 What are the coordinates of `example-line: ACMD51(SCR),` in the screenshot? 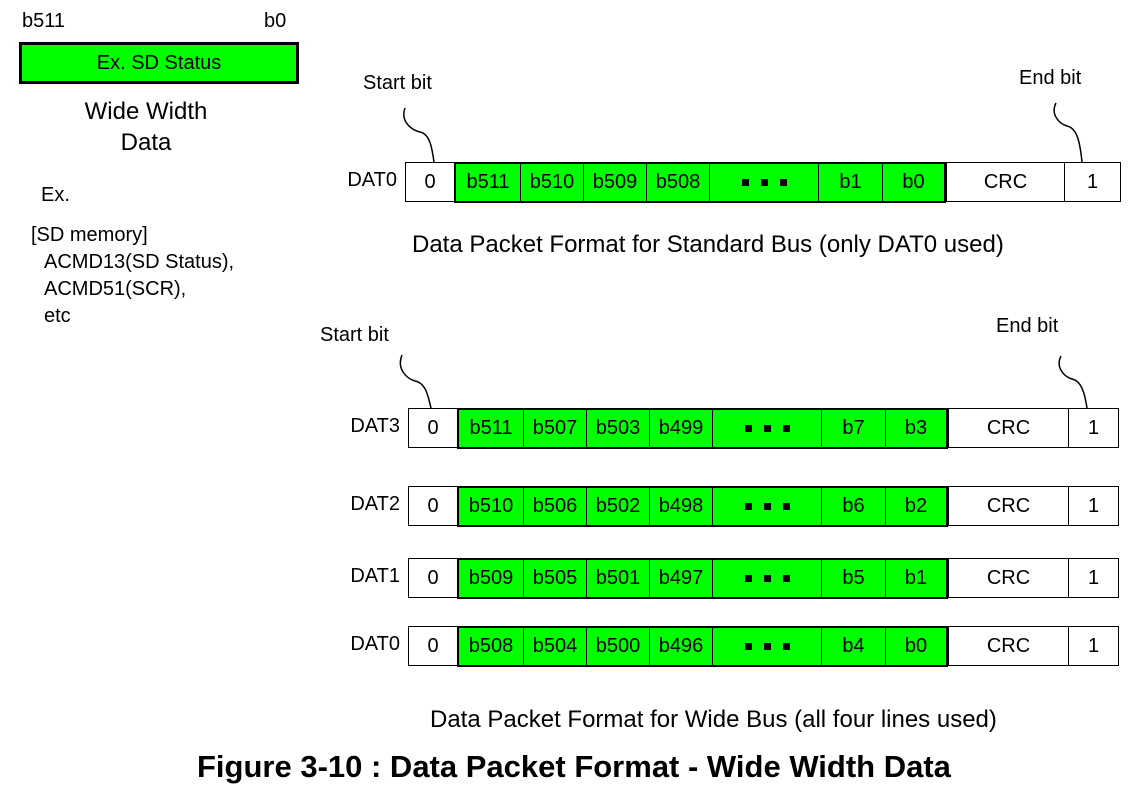 It's located at (115, 289).